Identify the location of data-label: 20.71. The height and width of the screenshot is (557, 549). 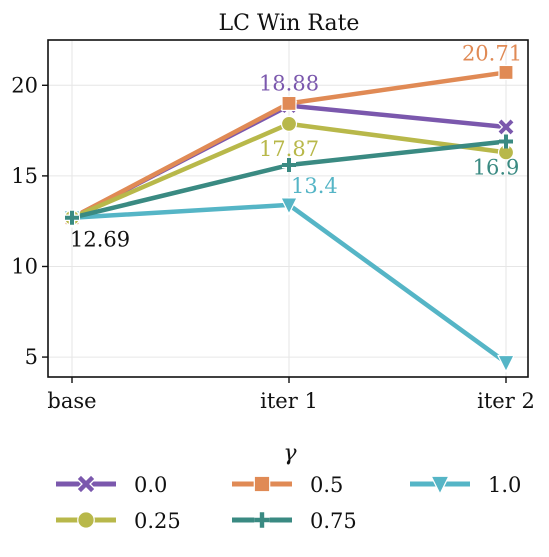
(492, 53).